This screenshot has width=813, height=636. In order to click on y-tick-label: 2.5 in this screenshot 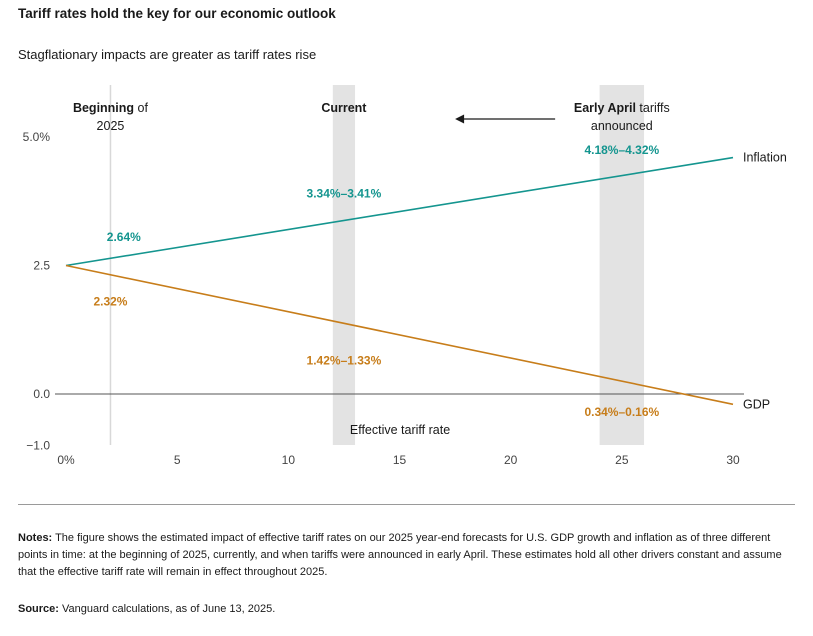, I will do `click(41, 266)`.